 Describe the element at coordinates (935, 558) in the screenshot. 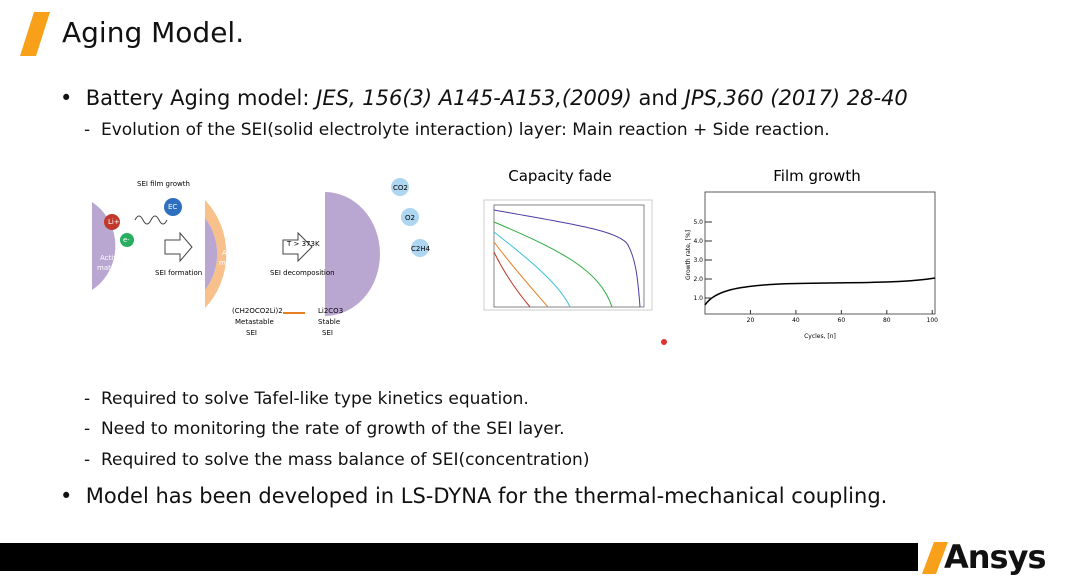

I see `logo-mark` at that location.